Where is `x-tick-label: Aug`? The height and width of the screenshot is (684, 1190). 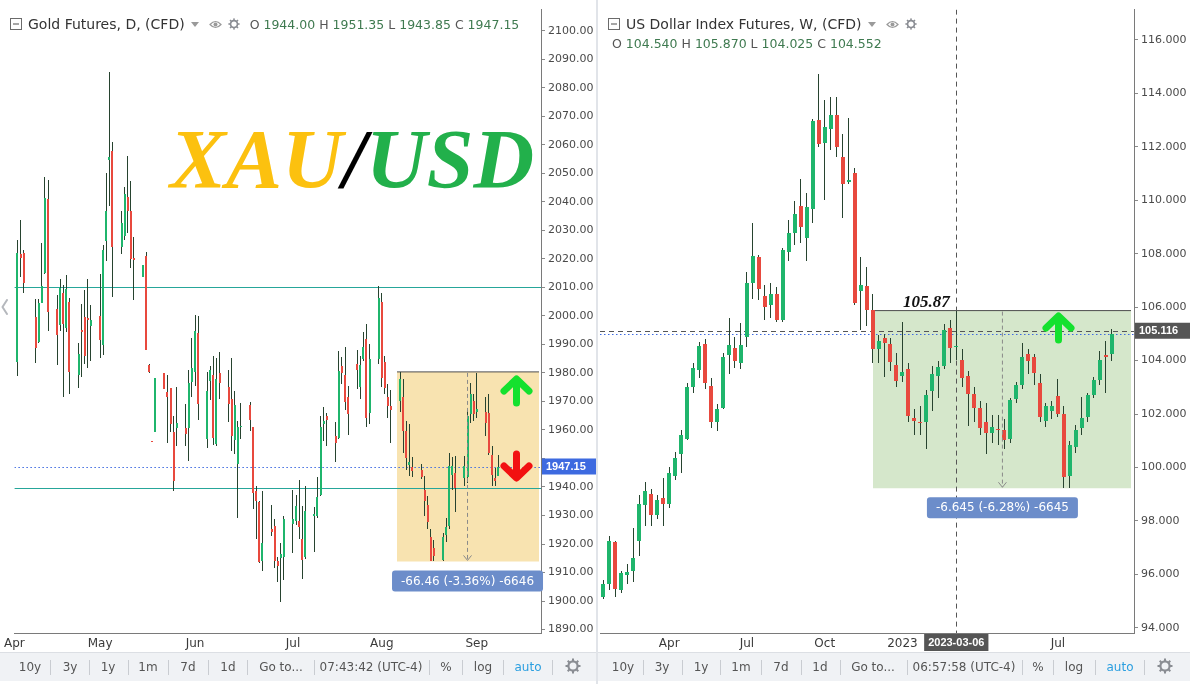
x-tick-label: Aug is located at coordinates (382, 643).